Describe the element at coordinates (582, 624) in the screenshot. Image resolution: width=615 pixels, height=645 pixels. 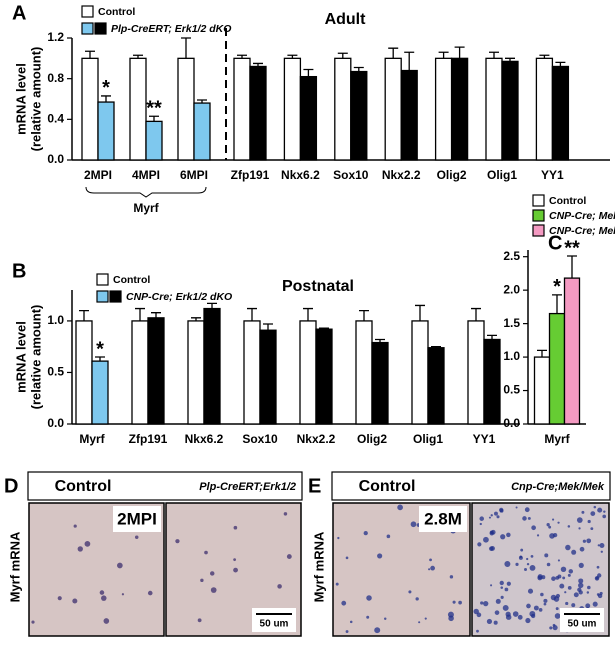
I see `scale-label: 50 um` at that location.